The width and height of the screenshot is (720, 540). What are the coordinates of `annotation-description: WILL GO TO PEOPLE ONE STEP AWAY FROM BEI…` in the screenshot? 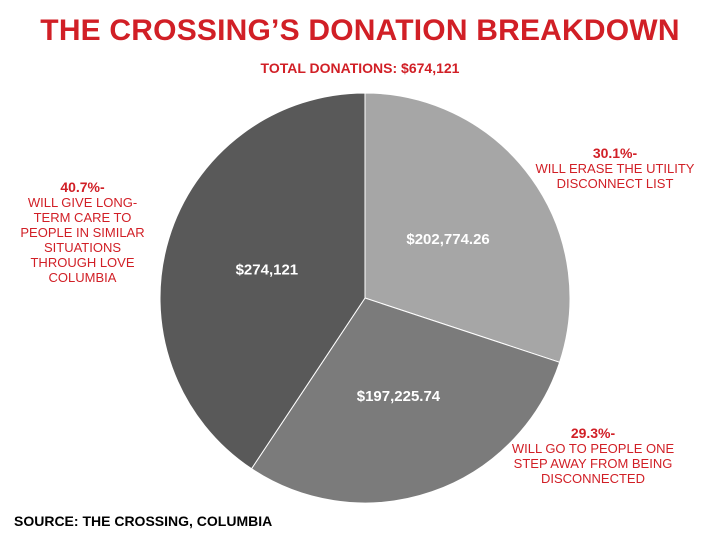 It's located at (593, 463).